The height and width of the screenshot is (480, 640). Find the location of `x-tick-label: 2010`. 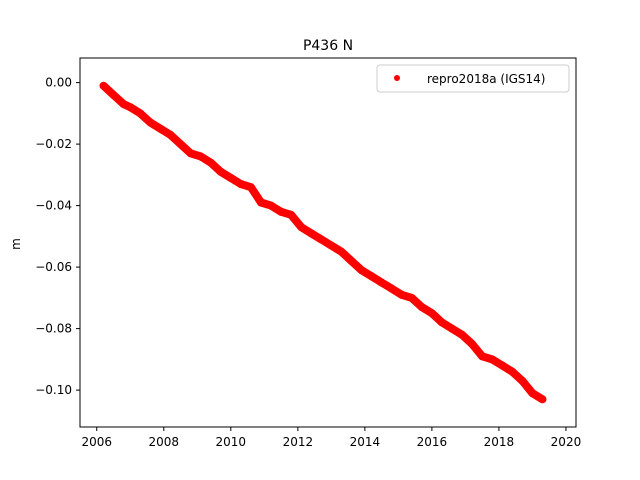

x-tick-label: 2010 is located at coordinates (231, 442).